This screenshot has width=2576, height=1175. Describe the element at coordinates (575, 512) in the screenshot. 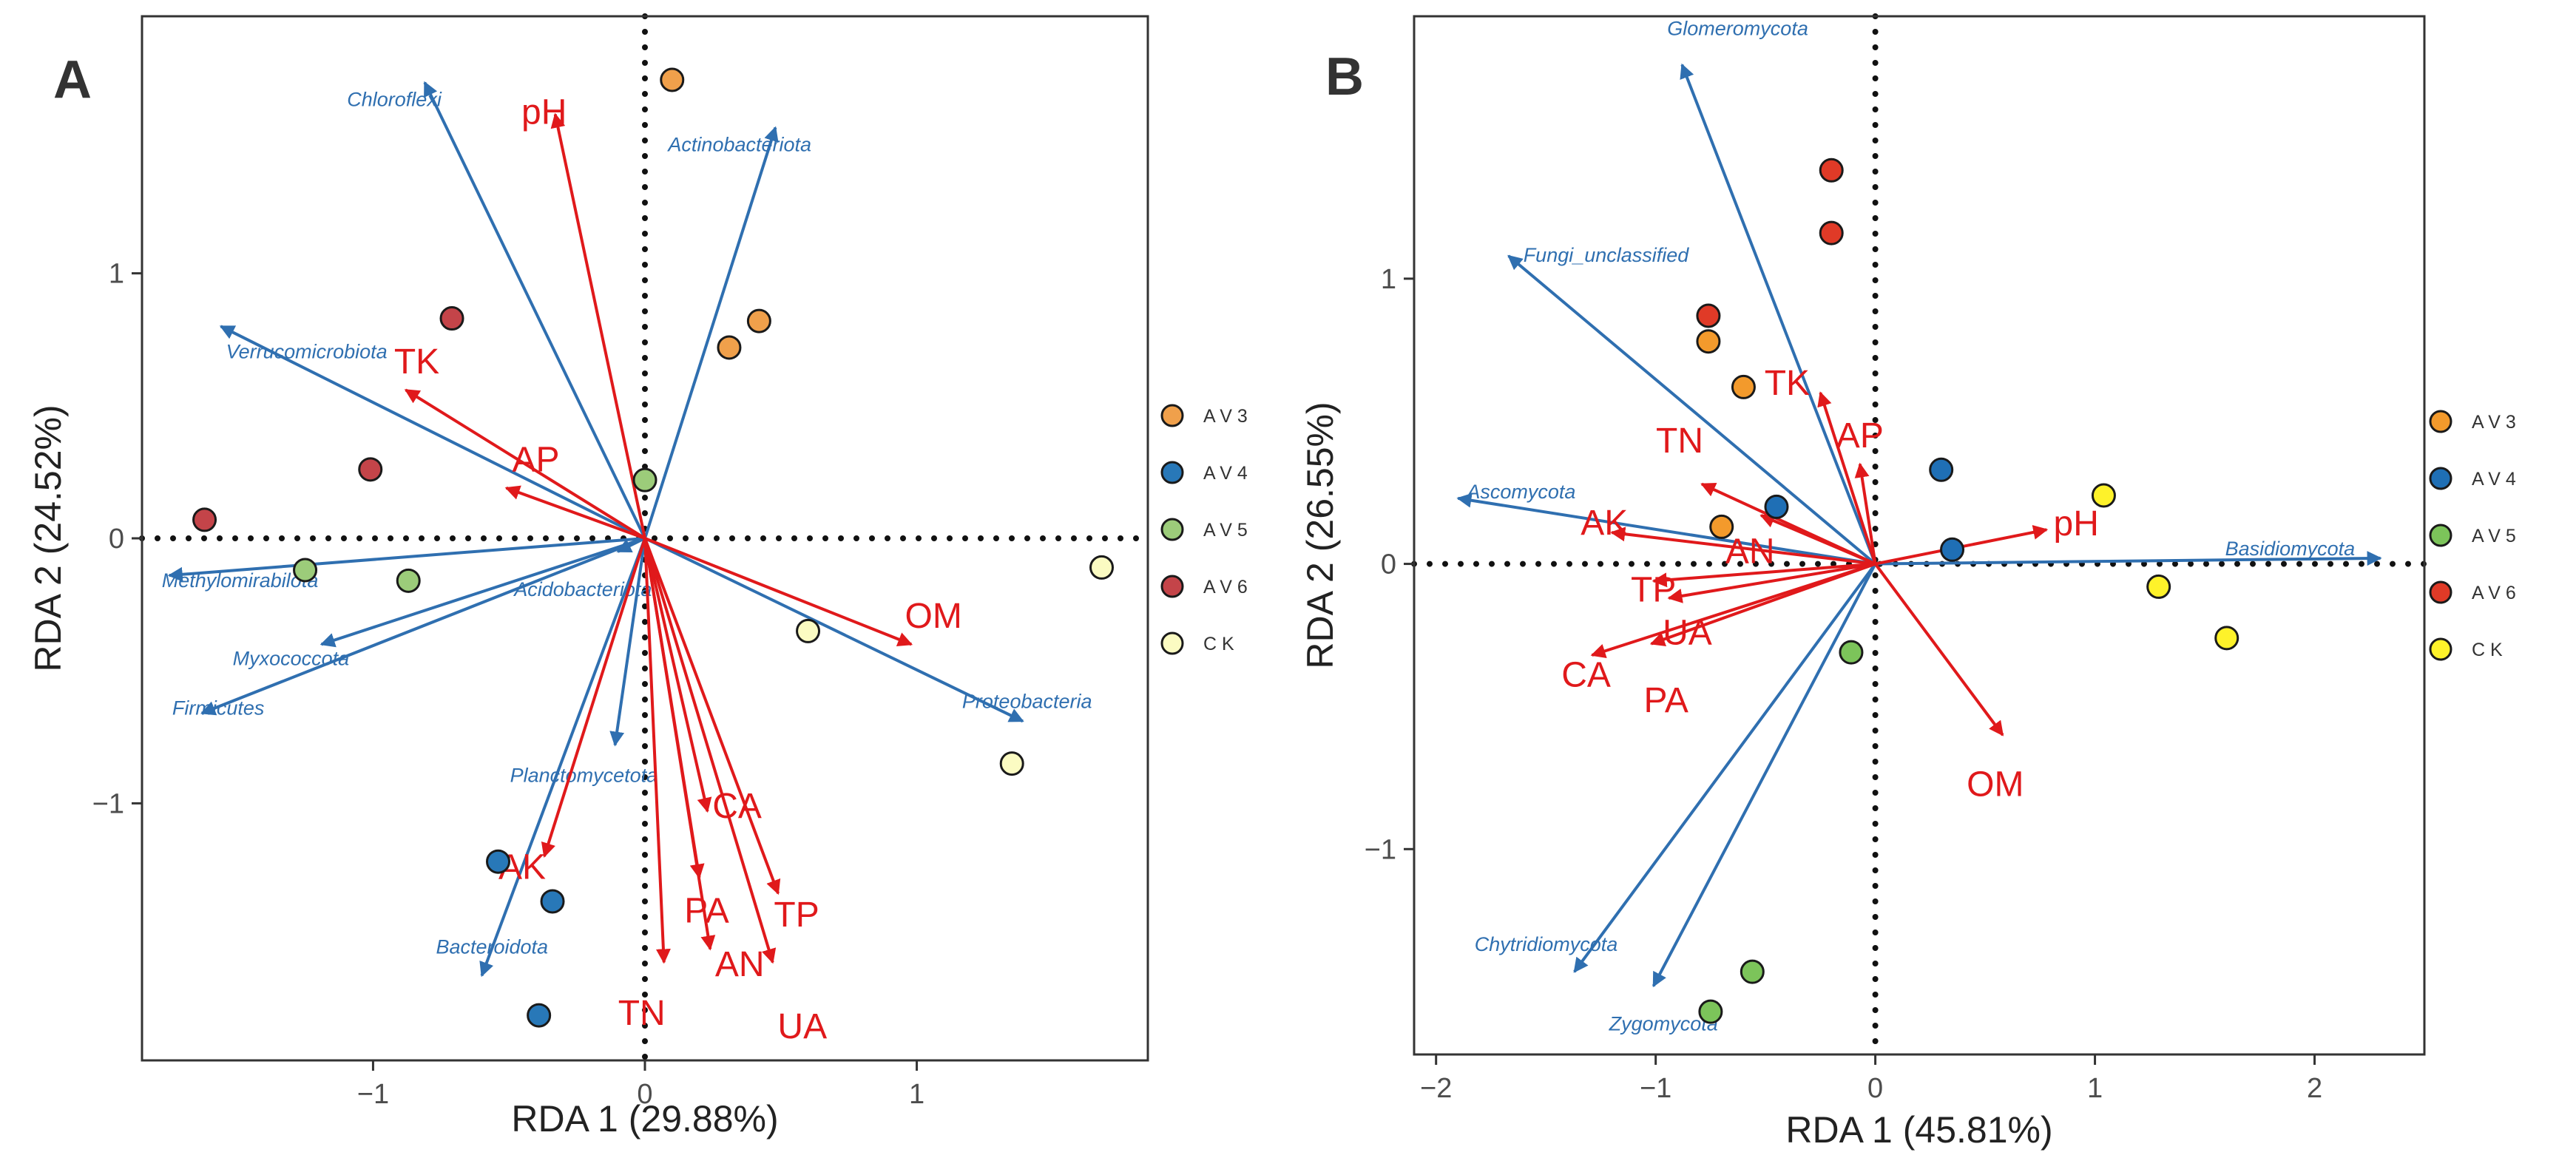

I see `panel-a-env-arrow-ap` at that location.